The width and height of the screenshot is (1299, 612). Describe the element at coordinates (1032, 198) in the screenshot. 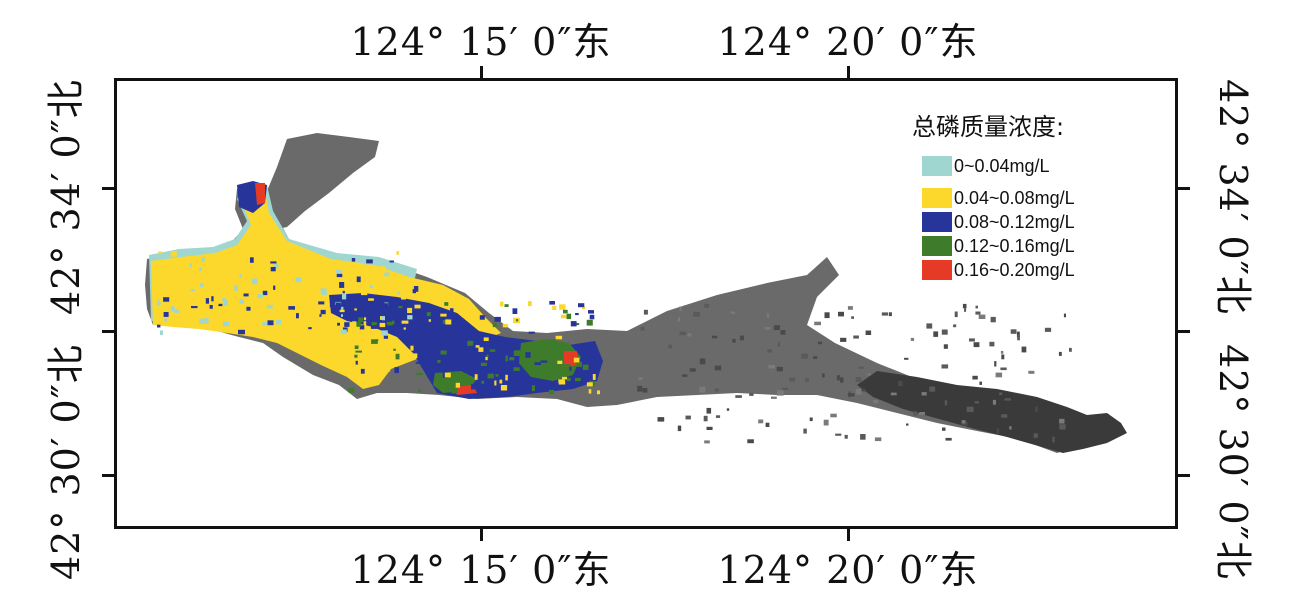

I see `legend-item: 0.04~0.08mg/L` at that location.